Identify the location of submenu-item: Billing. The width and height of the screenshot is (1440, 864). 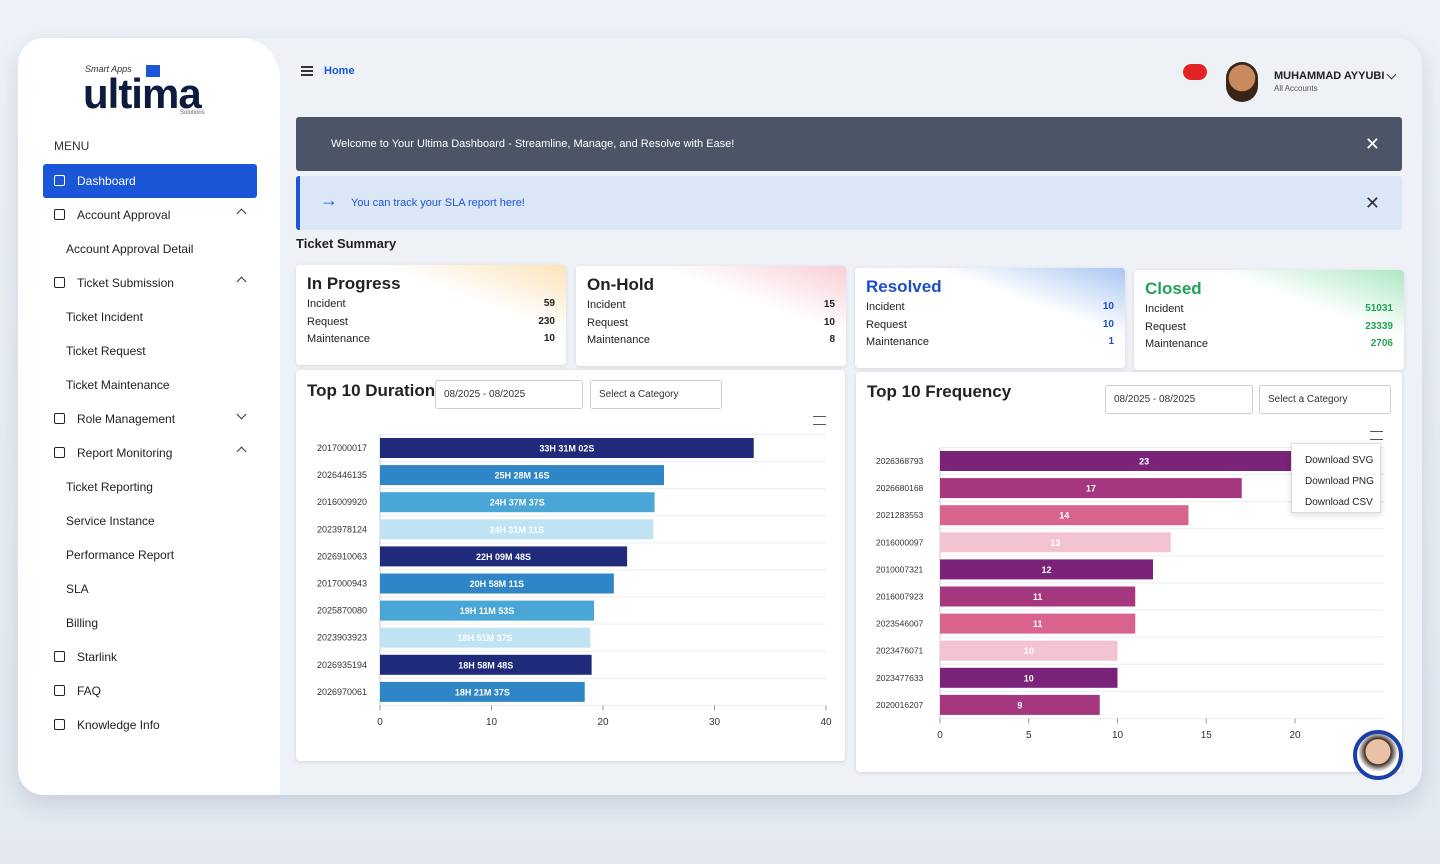
(150, 623).